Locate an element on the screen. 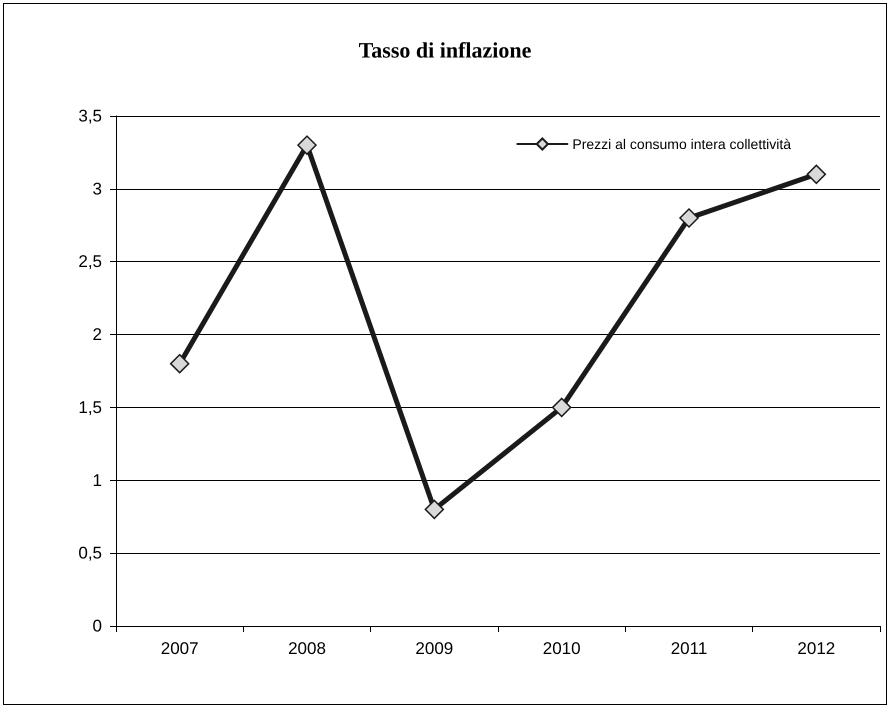 The image size is (892, 708). x-tick-label: 2012 is located at coordinates (816, 648).